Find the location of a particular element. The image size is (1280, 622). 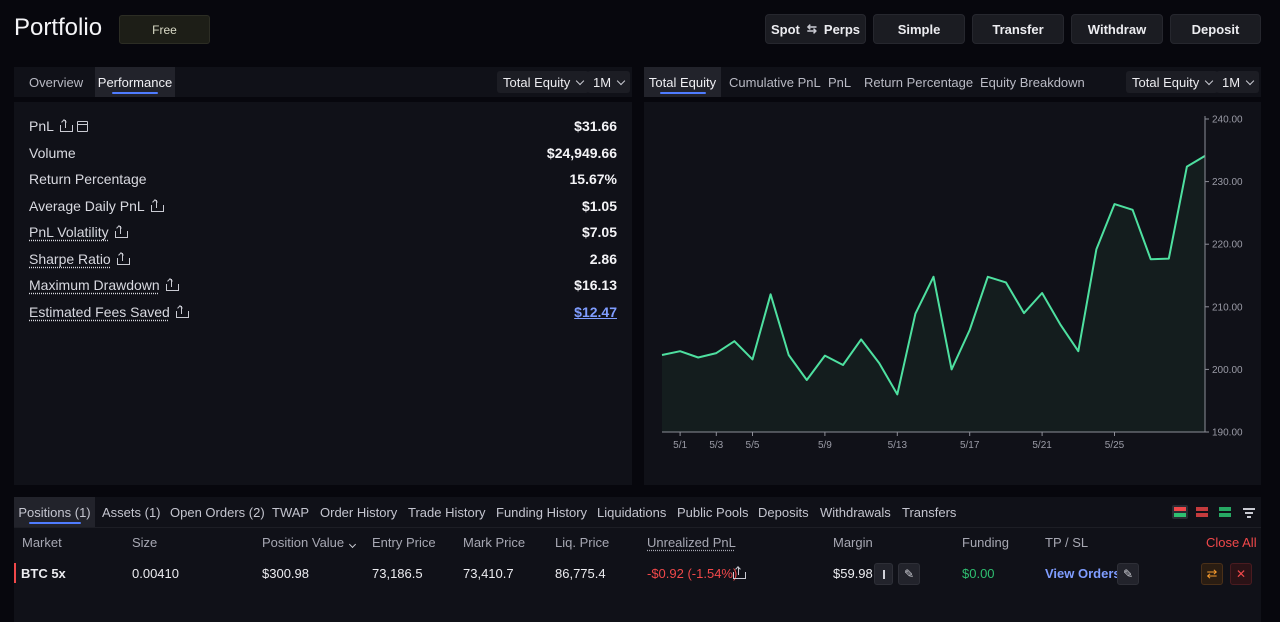

tab-open-orders-label: Open Orders (2) is located at coordinates (217, 512).